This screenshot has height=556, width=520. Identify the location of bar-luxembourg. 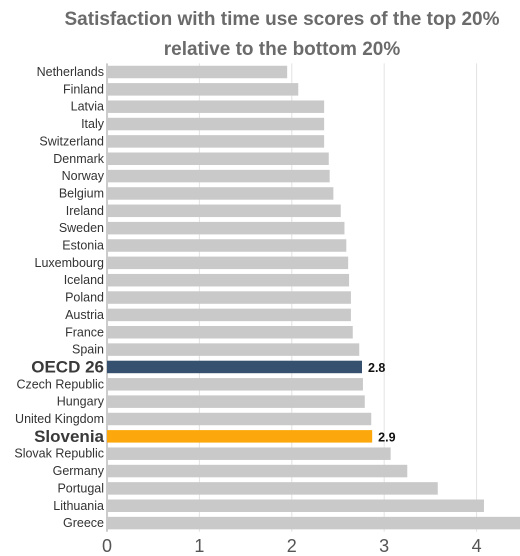
(228, 263).